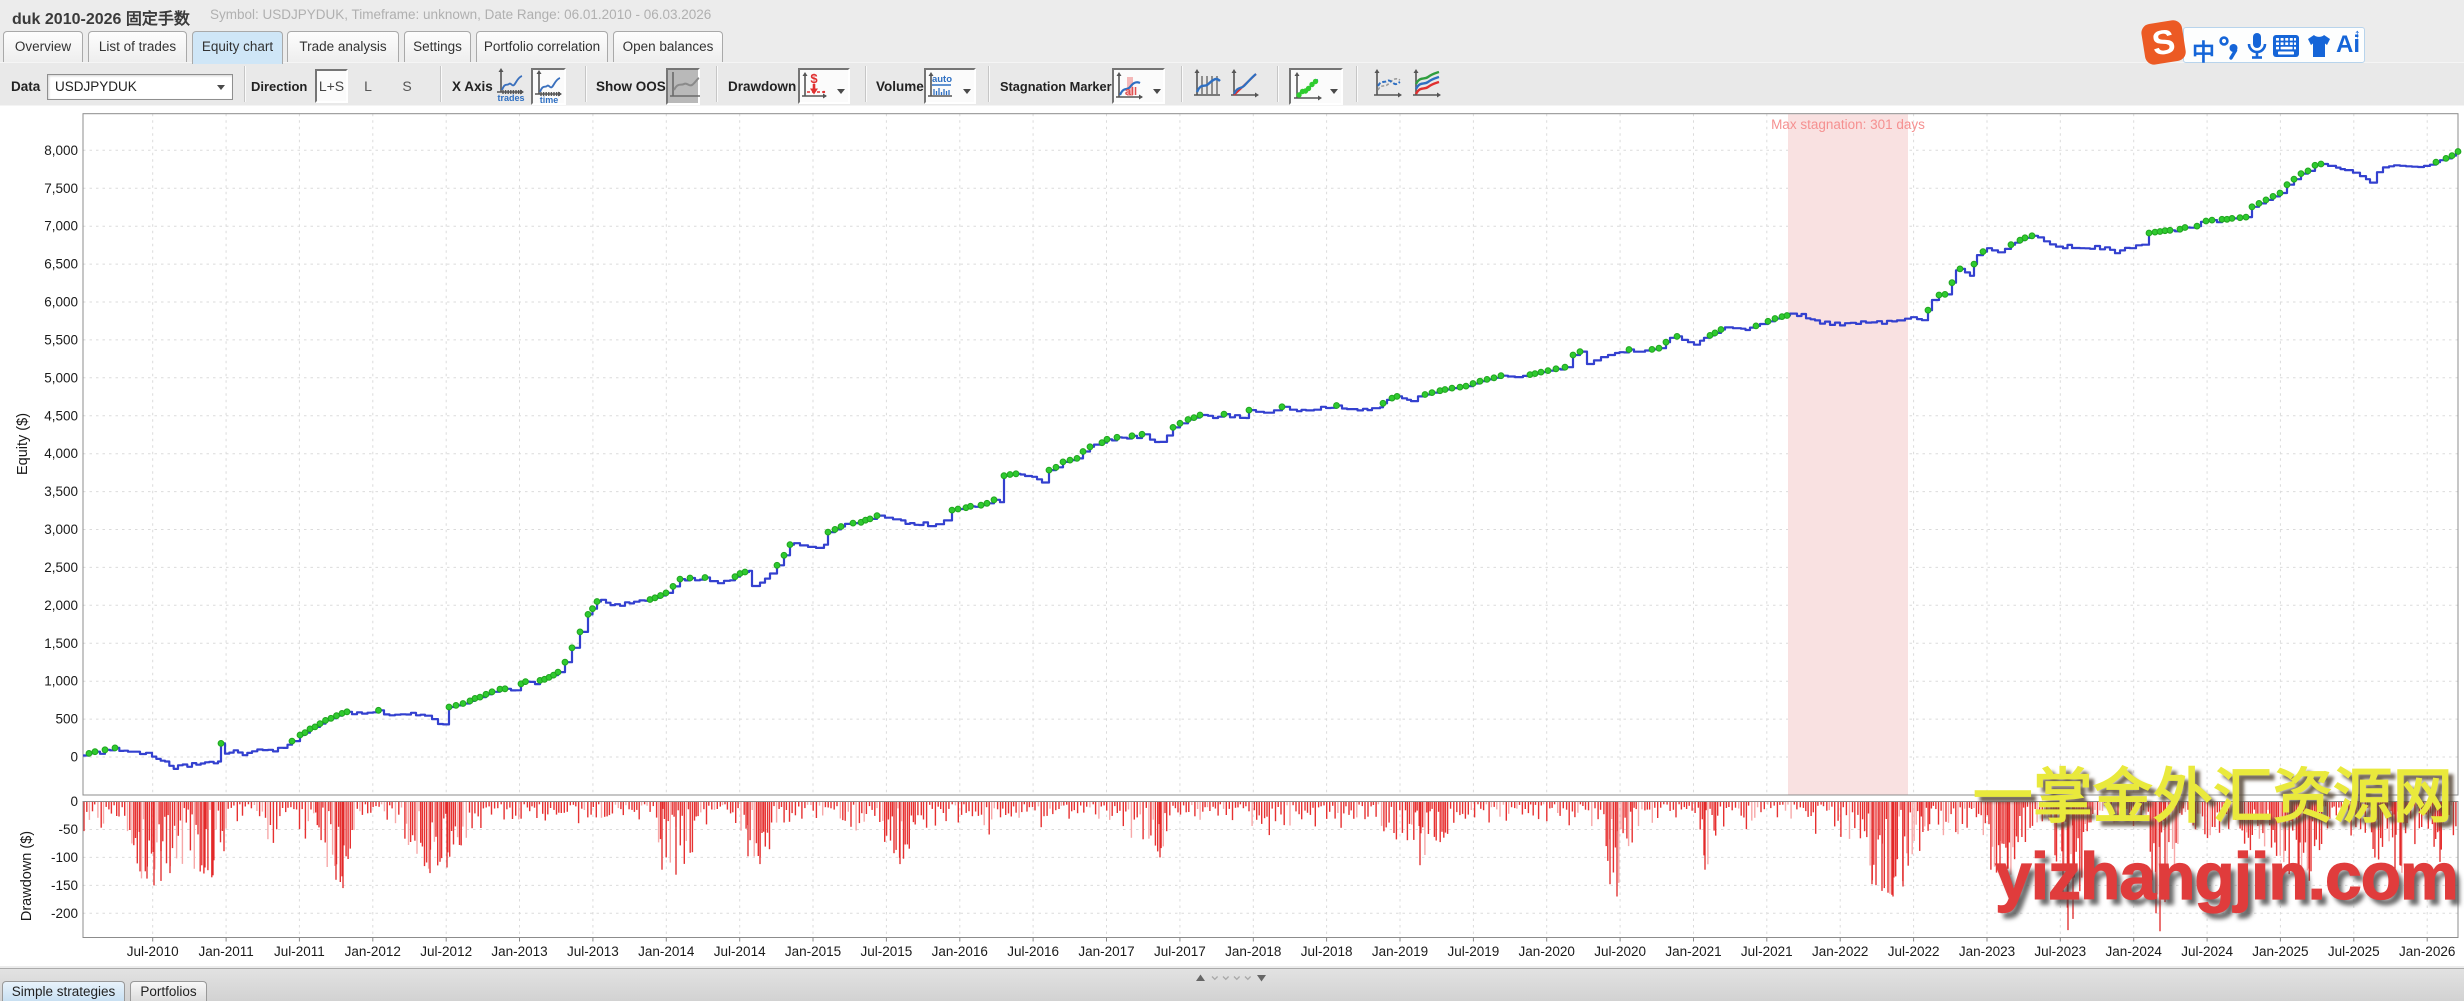  I want to click on svg-text: Jan-2018, so click(1253, 951).